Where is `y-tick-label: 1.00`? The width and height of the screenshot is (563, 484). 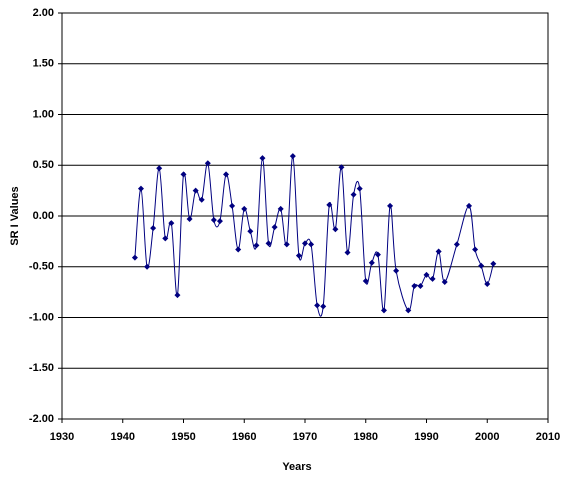 y-tick-label: 1.00 is located at coordinates (43, 114).